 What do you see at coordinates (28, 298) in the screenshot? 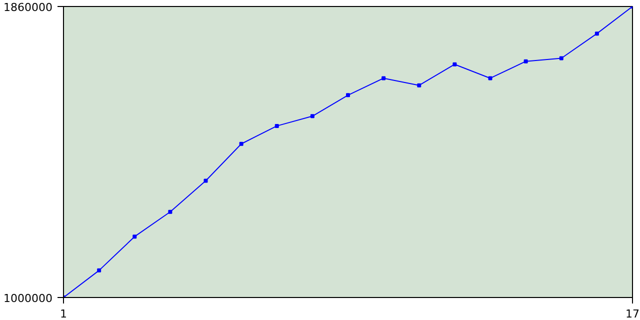
I see `y-tick-label: 1000000` at bounding box center [28, 298].